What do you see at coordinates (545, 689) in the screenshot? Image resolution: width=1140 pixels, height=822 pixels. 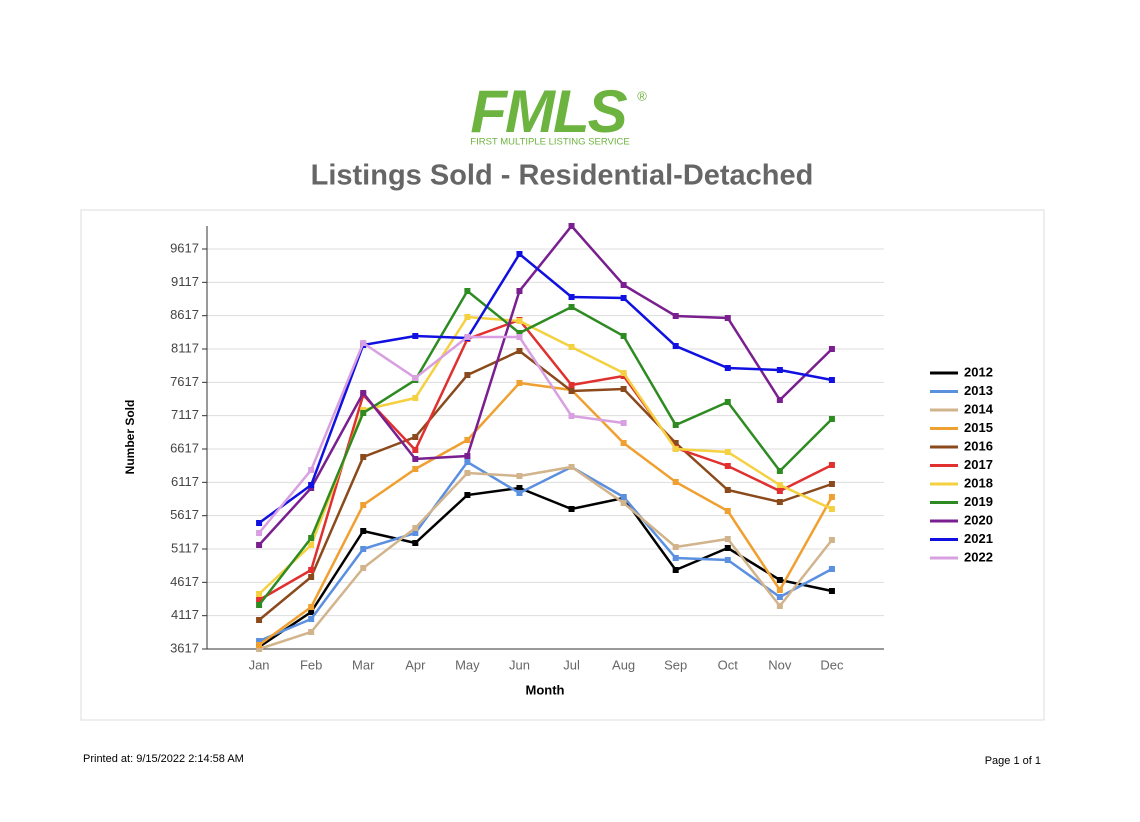 I see `x-axis-label: Month` at bounding box center [545, 689].